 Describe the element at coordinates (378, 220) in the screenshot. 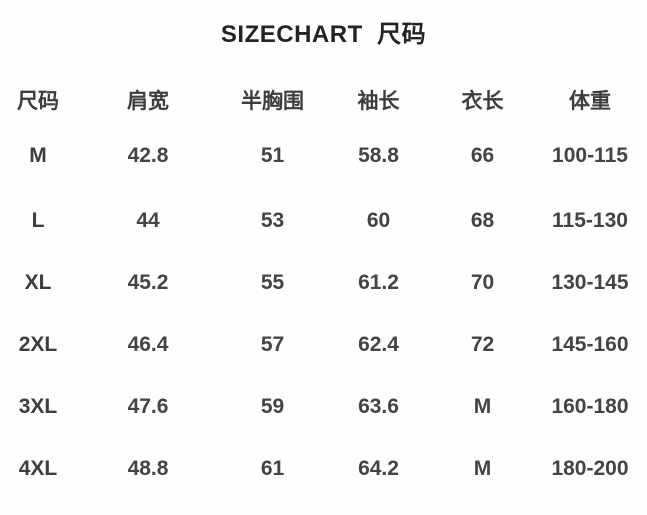

I see `cell-sleeve: 60` at that location.